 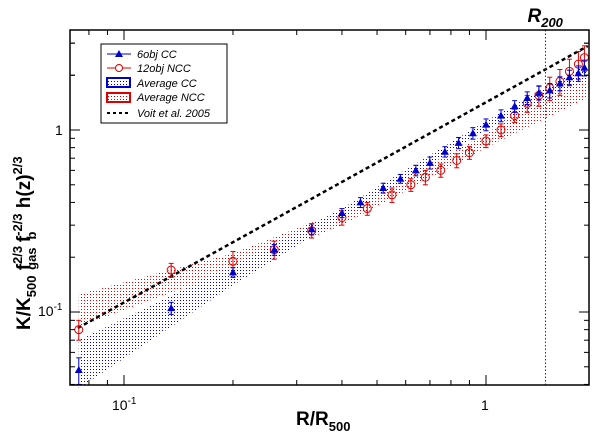 I want to click on circle-marker-icon, so click(x=119, y=68).